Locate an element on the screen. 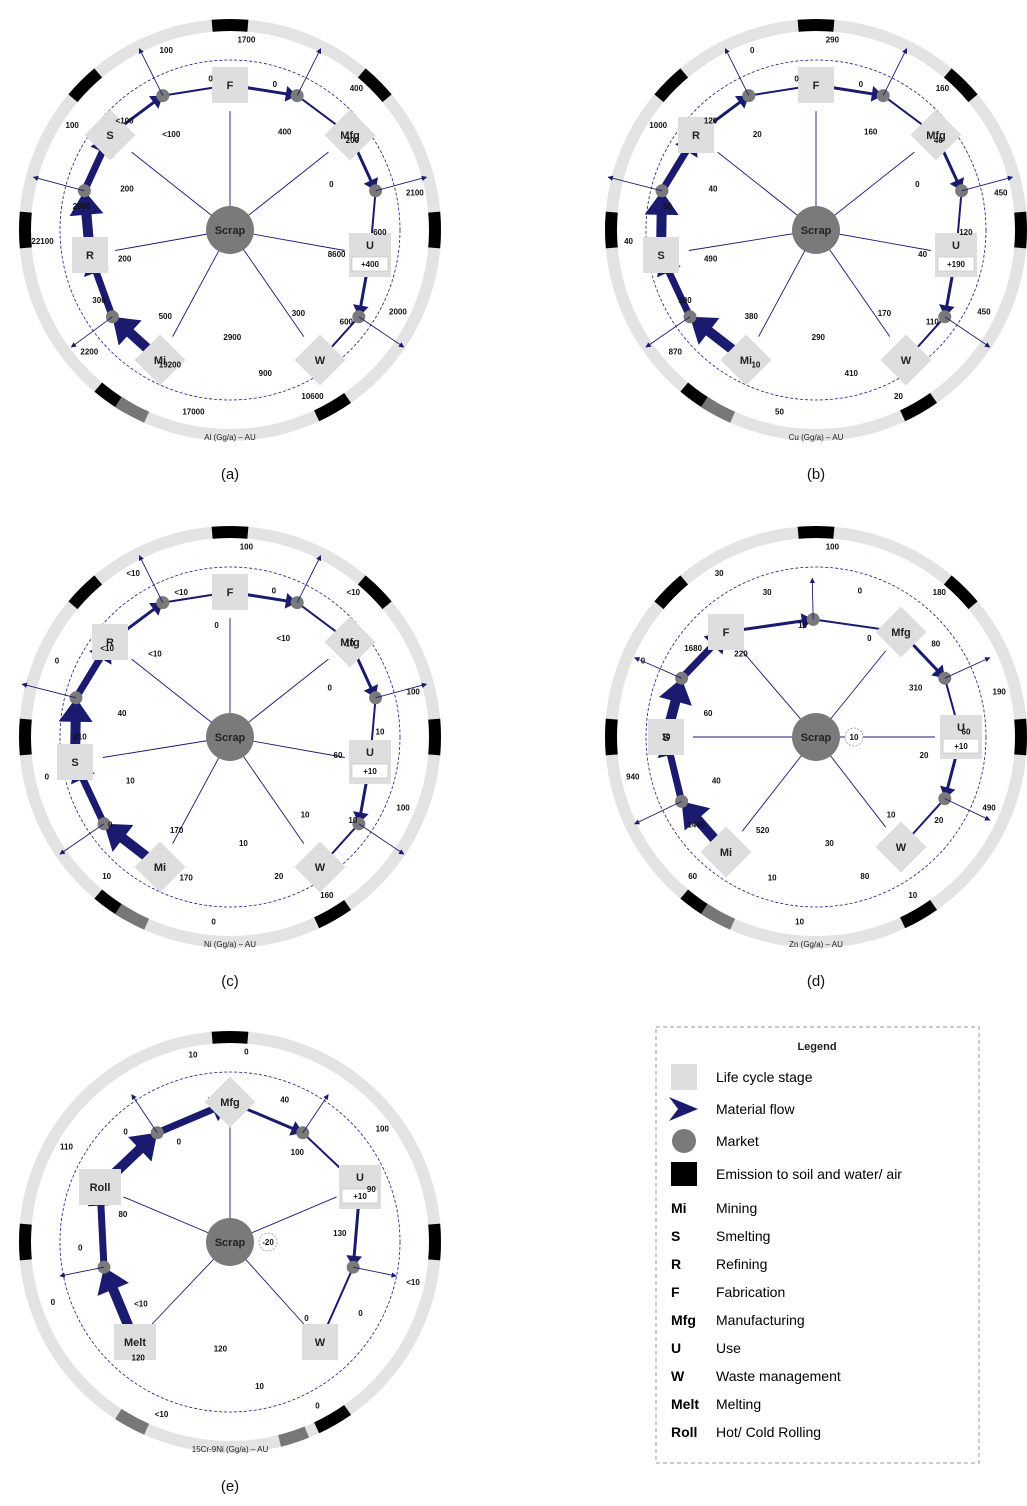  flow-value: 2200 is located at coordinates (89, 352).